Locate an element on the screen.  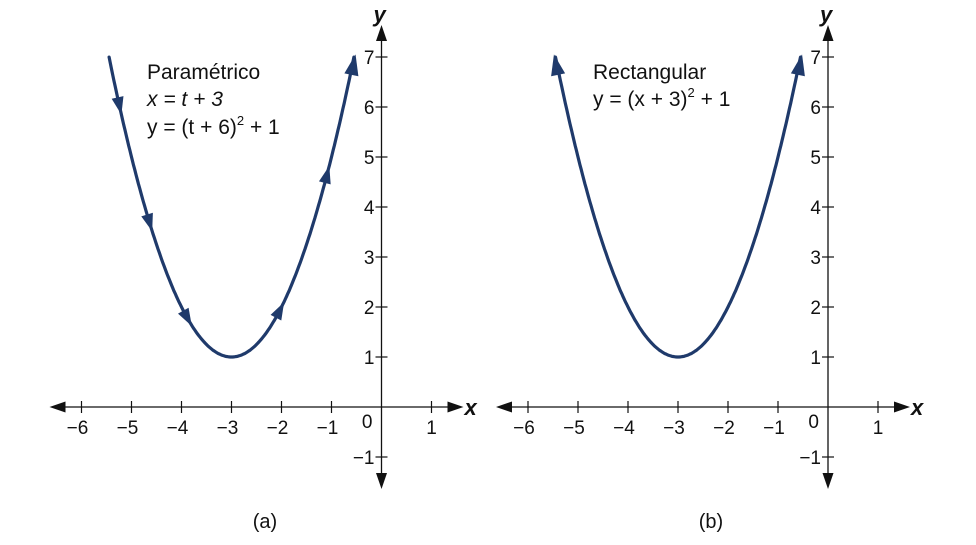
annotation-title: Paramétrico is located at coordinates (203, 72).